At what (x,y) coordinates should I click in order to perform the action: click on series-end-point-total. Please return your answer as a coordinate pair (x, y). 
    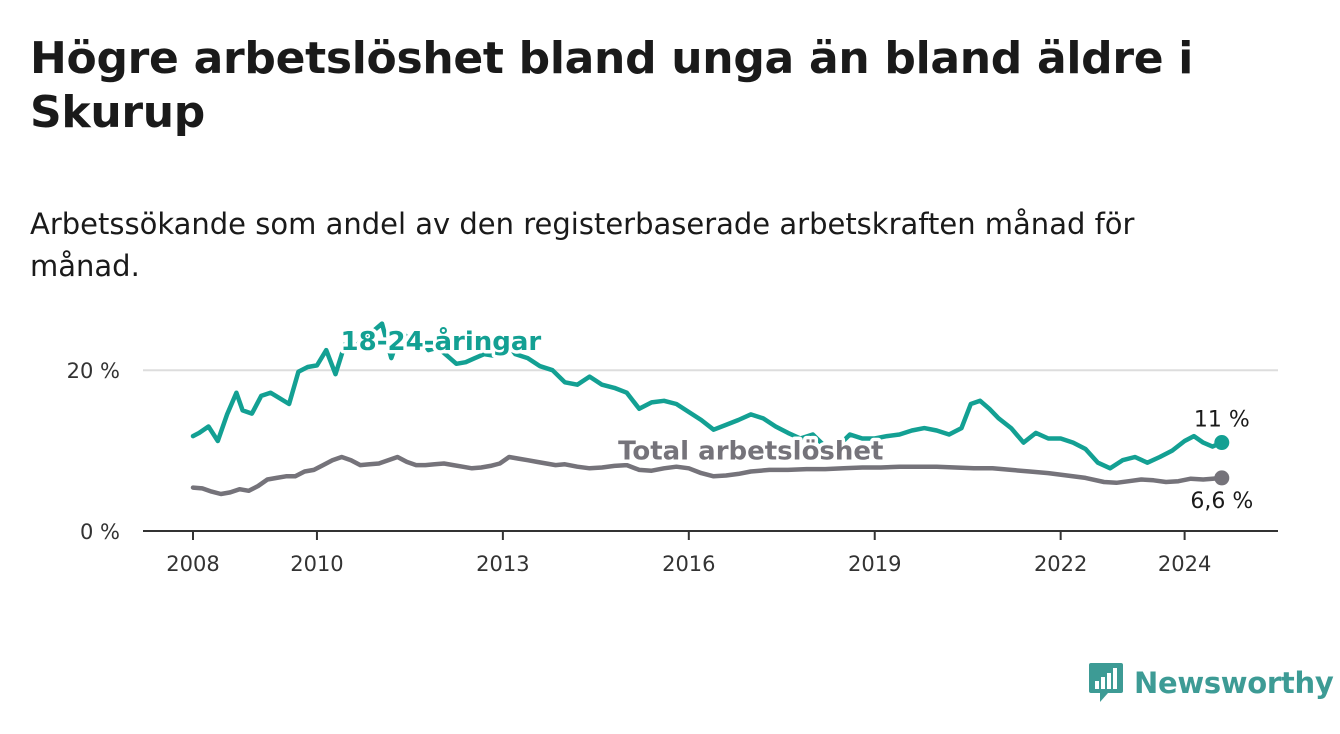
    Looking at the image, I should click on (1222, 478).